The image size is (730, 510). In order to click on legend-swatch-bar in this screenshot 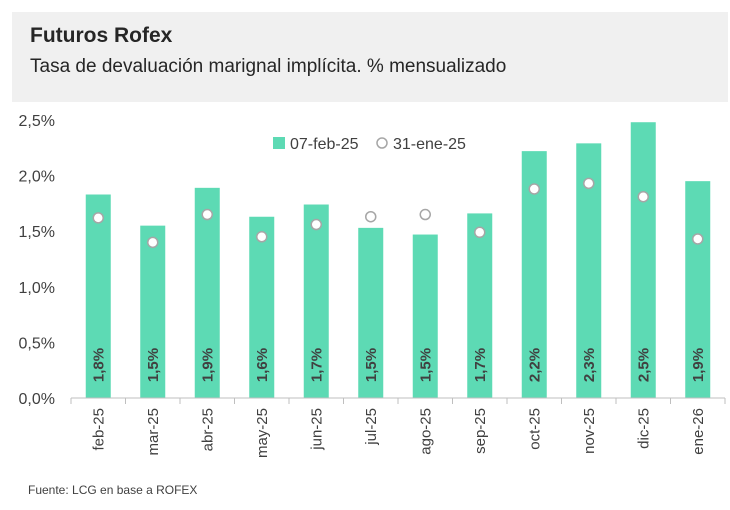, I will do `click(279, 143)`.